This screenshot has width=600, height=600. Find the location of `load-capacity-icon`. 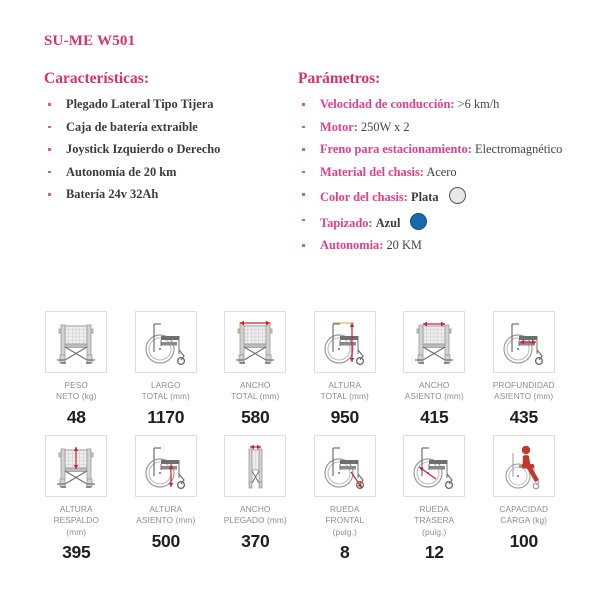

load-capacity-icon is located at coordinates (523, 465).